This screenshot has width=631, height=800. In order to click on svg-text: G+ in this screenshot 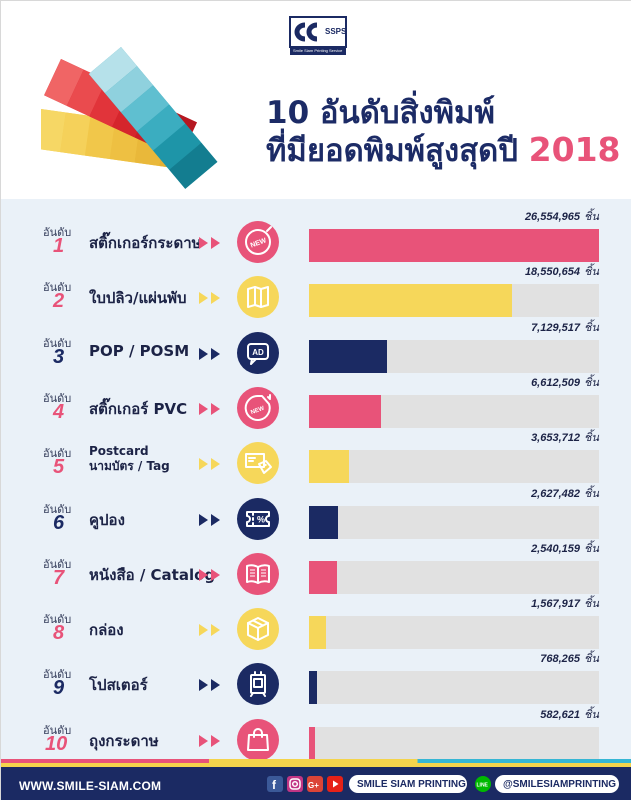, I will do `click(313, 785)`.